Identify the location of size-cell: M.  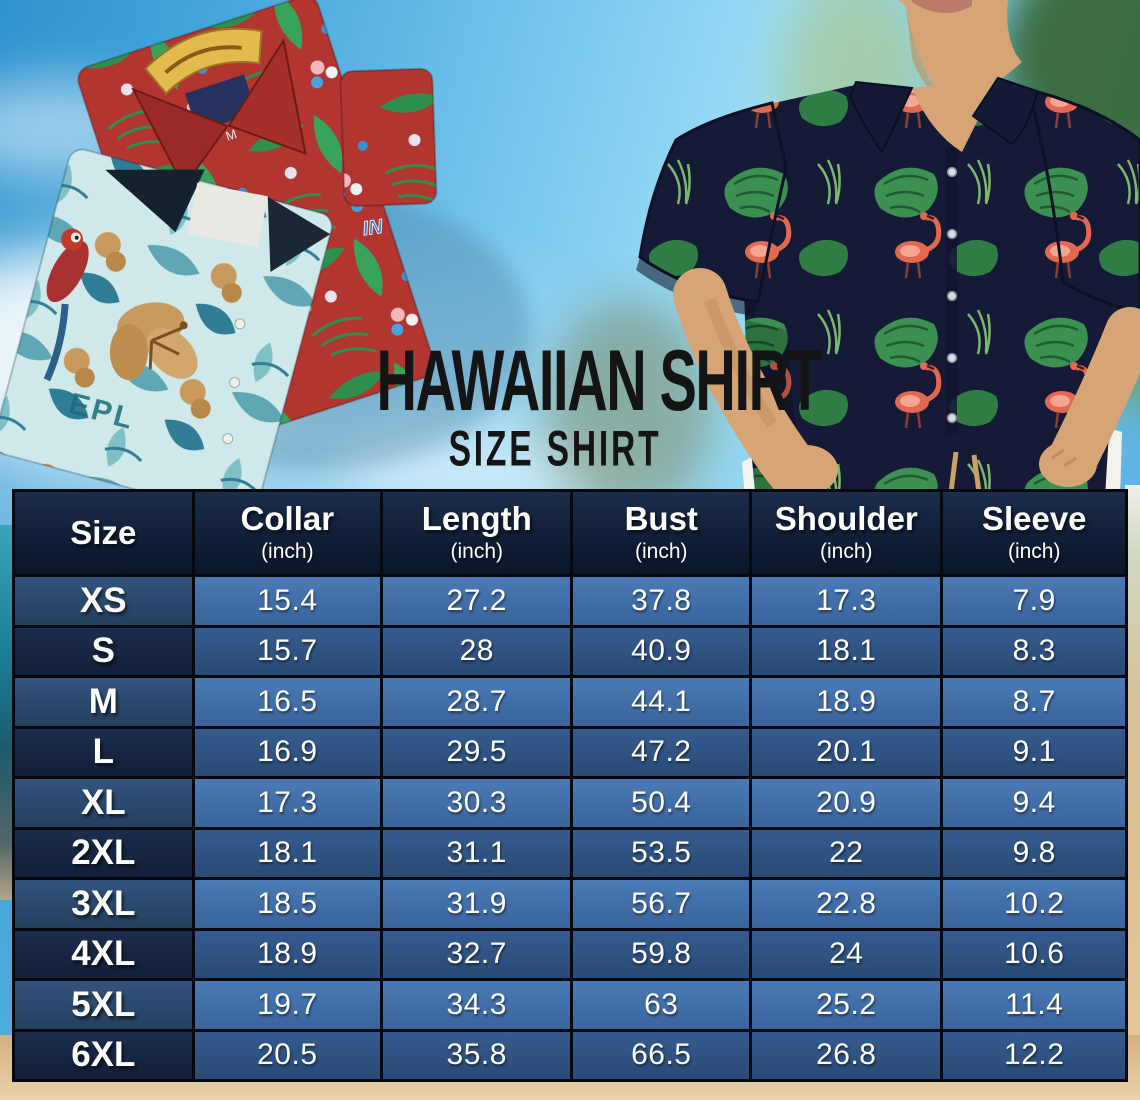
(103, 702).